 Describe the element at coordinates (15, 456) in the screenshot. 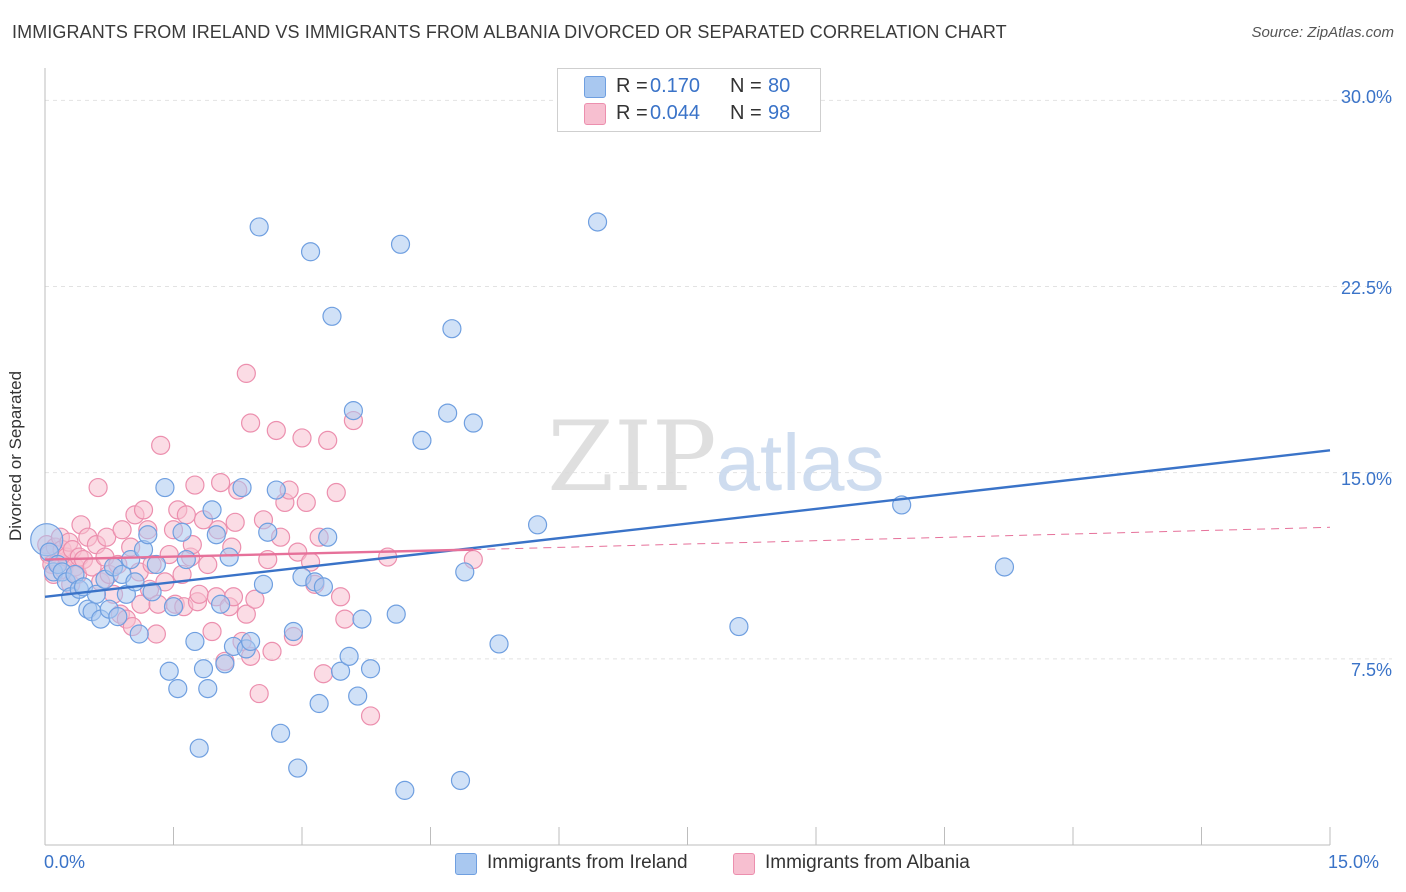

I see `y-axis-label: Divorced or Separated` at that location.